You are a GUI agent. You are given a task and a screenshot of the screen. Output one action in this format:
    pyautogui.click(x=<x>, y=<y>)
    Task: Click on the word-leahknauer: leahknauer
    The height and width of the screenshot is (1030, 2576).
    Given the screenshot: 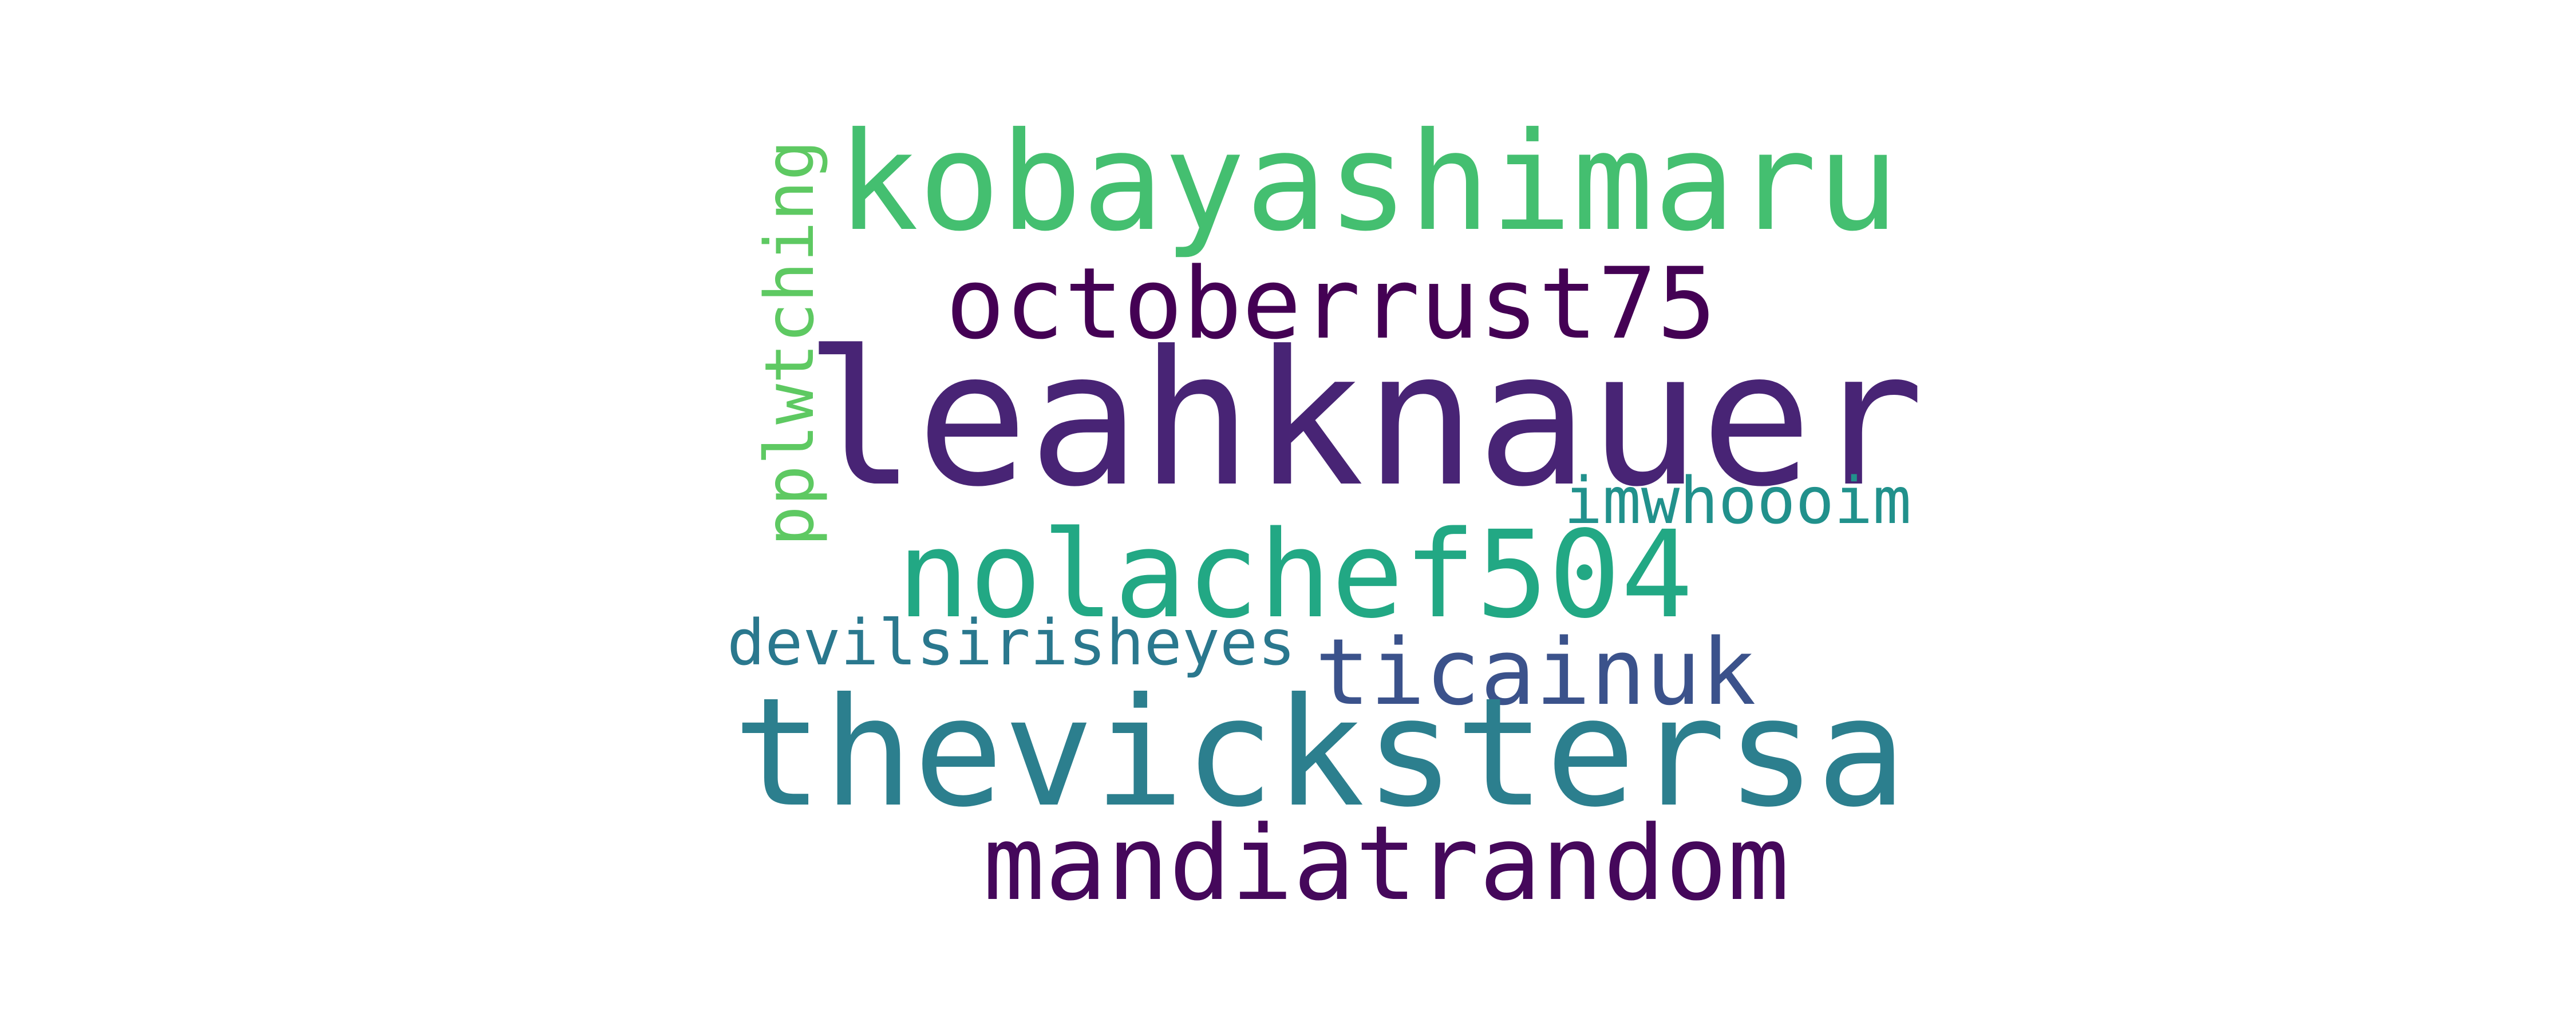 What is the action you would take?
    pyautogui.click(x=1364, y=419)
    